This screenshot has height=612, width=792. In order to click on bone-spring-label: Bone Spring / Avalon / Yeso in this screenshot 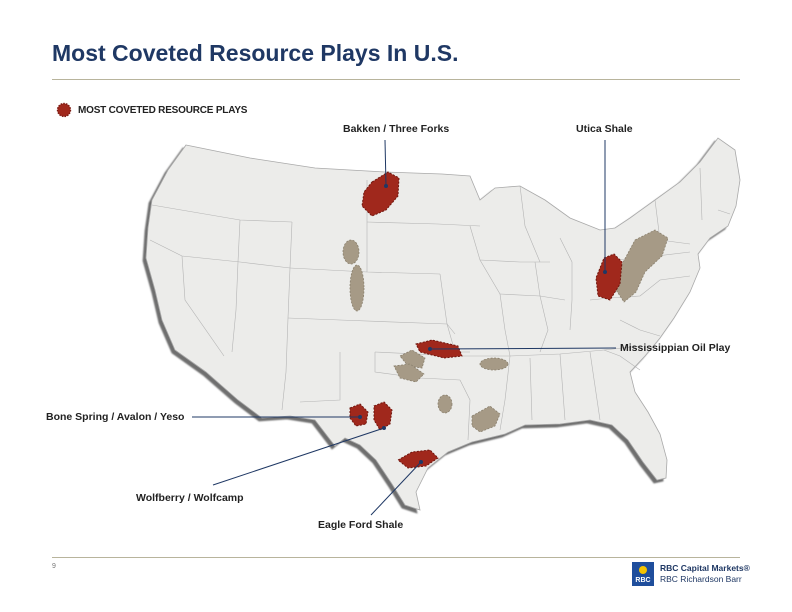, I will do `click(115, 417)`.